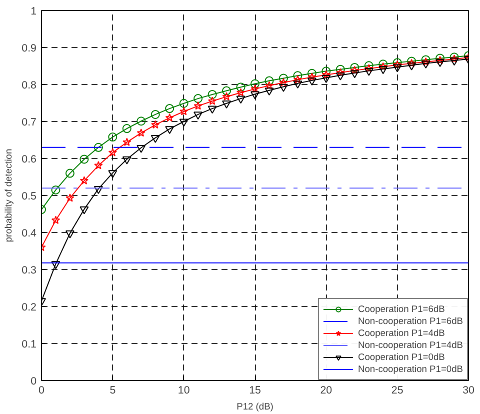 Image resolution: width=480 pixels, height=414 pixels. What do you see at coordinates (29, 196) in the screenshot?
I see `y-tick-label: 0.5` at bounding box center [29, 196].